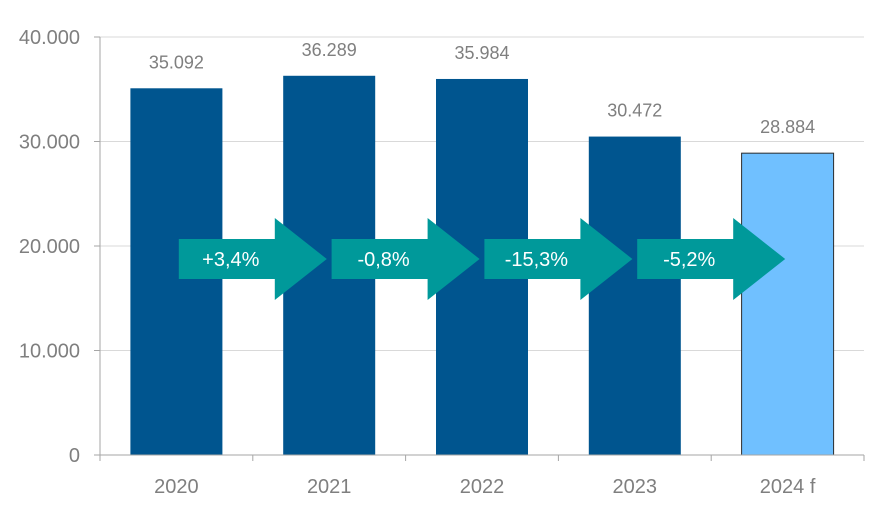 This screenshot has height=509, width=872. I want to click on change-label: -5,2%, so click(689, 260).